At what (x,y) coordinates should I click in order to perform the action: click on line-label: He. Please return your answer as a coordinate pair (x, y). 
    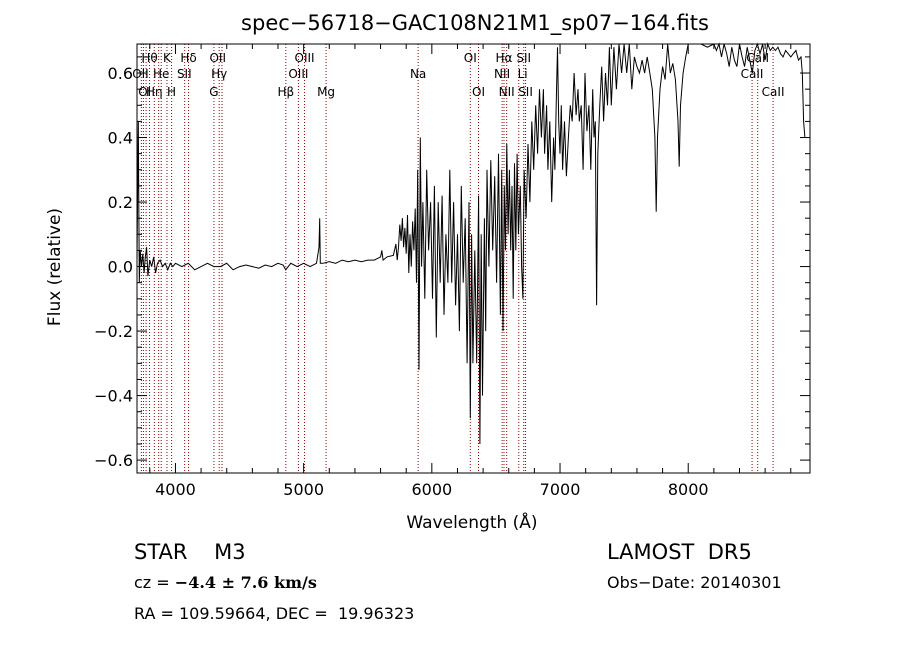
    Looking at the image, I should click on (161, 74).